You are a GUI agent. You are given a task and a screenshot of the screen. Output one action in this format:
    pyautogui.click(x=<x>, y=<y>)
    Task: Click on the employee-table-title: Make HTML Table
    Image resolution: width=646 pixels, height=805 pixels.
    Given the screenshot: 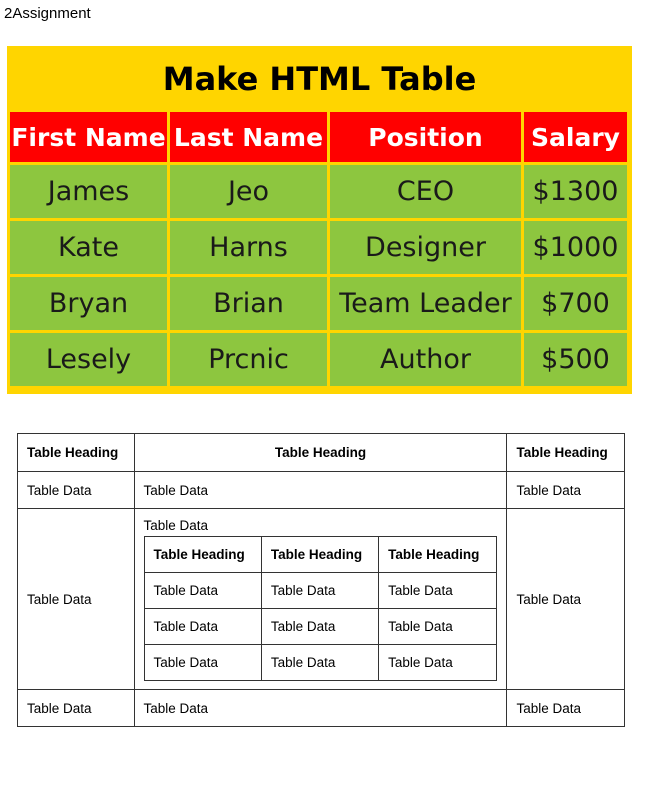 What is the action you would take?
    pyautogui.click(x=319, y=79)
    